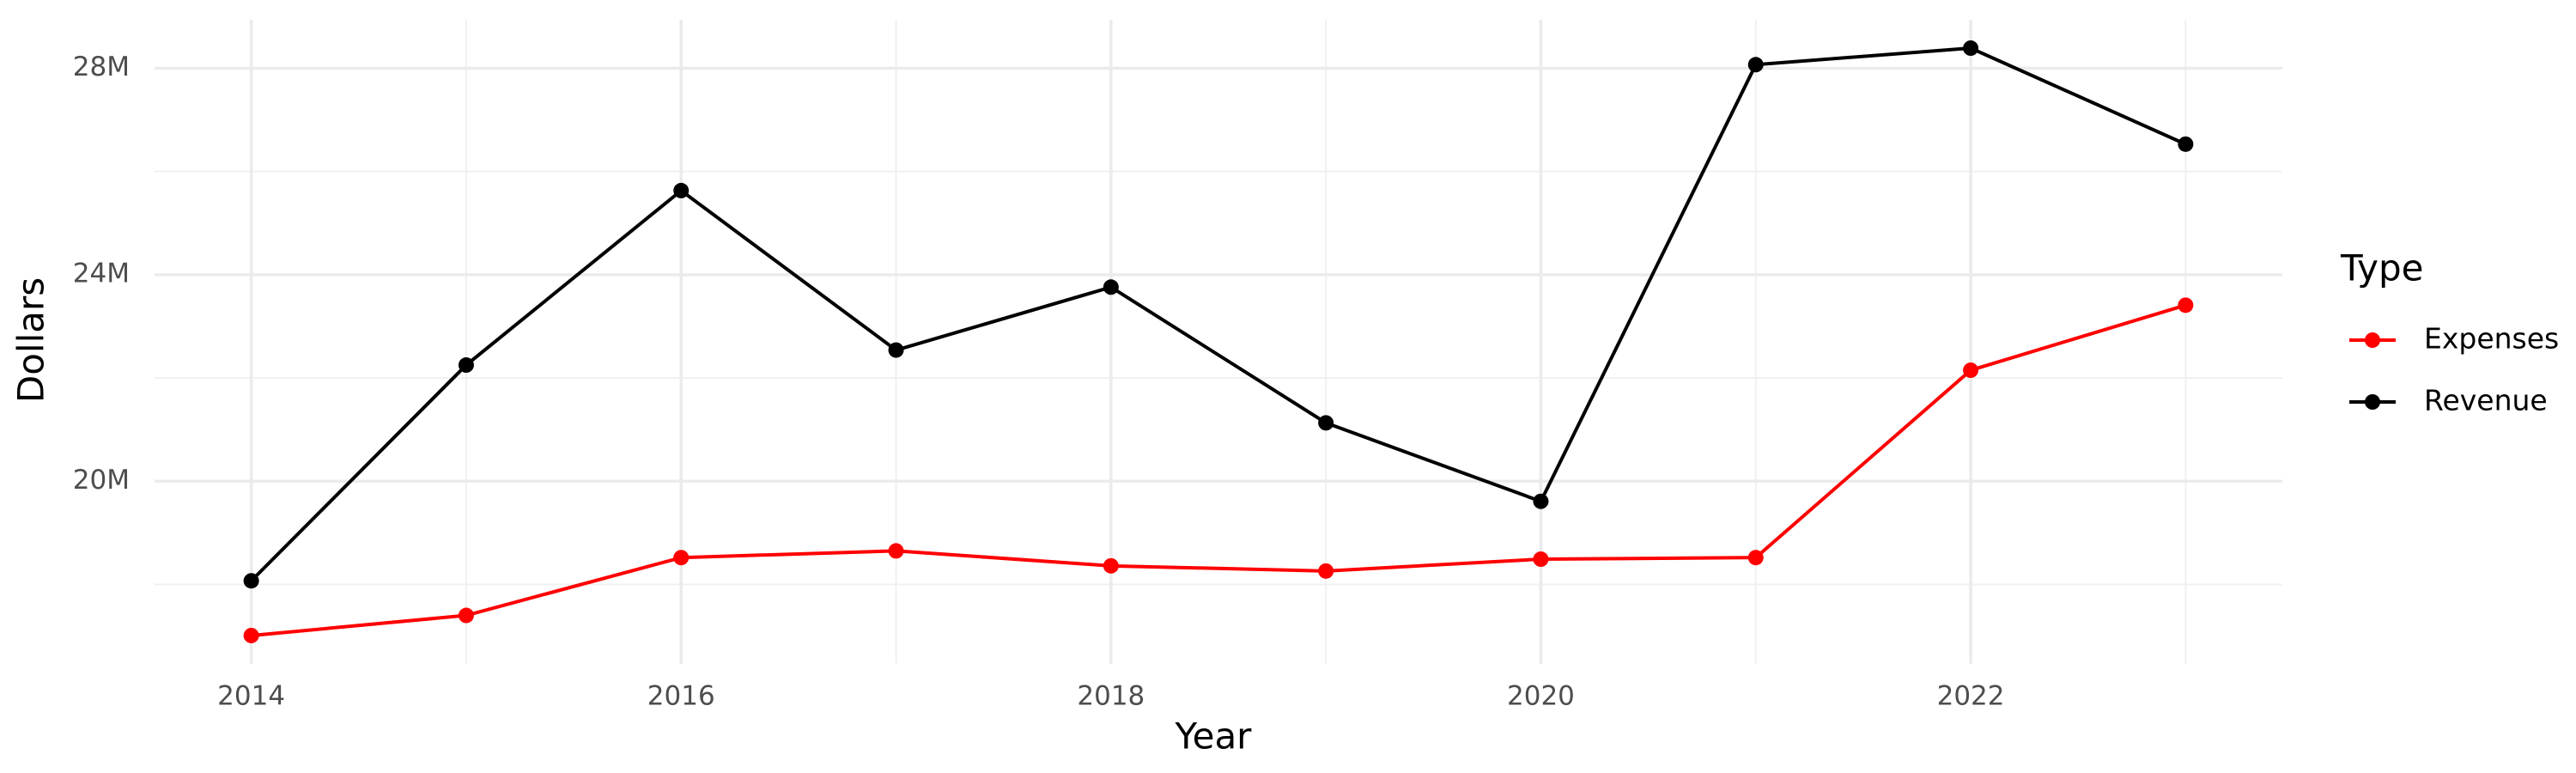 The width and height of the screenshot is (2576, 773). What do you see at coordinates (2486, 400) in the screenshot?
I see `legend-label: Revenue` at bounding box center [2486, 400].